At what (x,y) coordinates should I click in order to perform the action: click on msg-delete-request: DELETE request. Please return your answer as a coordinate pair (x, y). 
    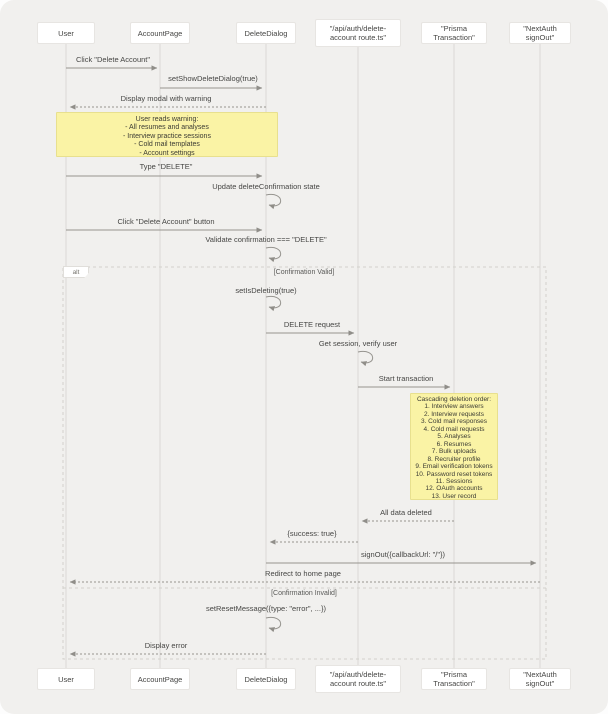
    Looking at the image, I should click on (312, 324).